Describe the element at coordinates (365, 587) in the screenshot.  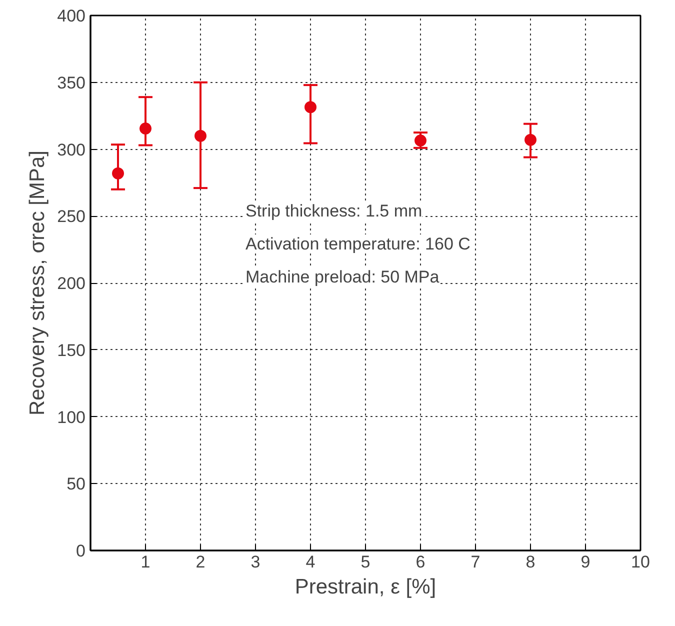
I see `x-axis-title: Prestrain, ε [%]` at that location.